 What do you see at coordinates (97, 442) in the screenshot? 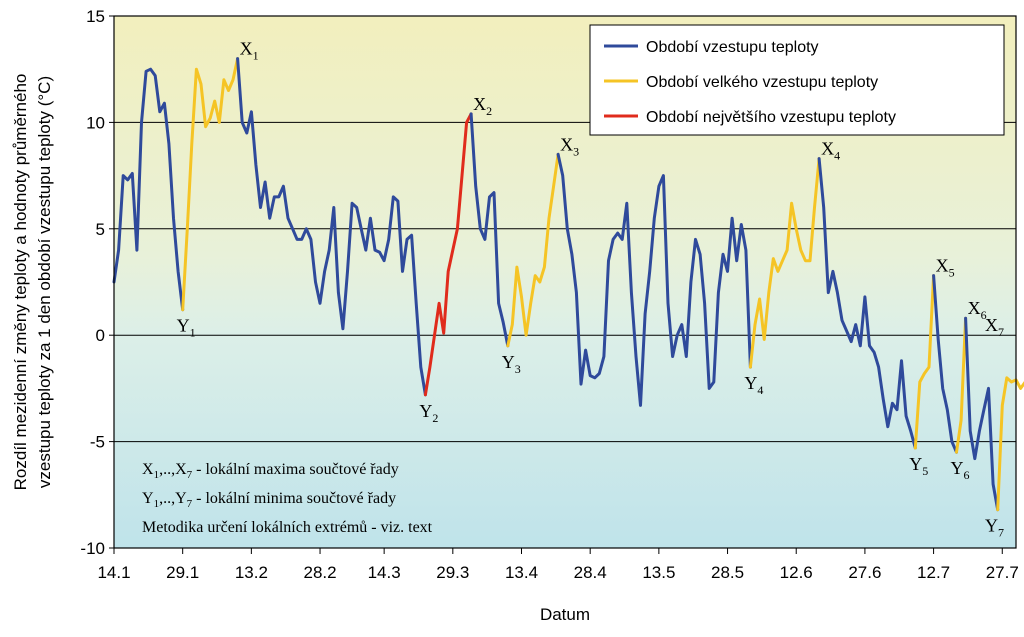
I see `y-tick-label: -5` at bounding box center [97, 442].